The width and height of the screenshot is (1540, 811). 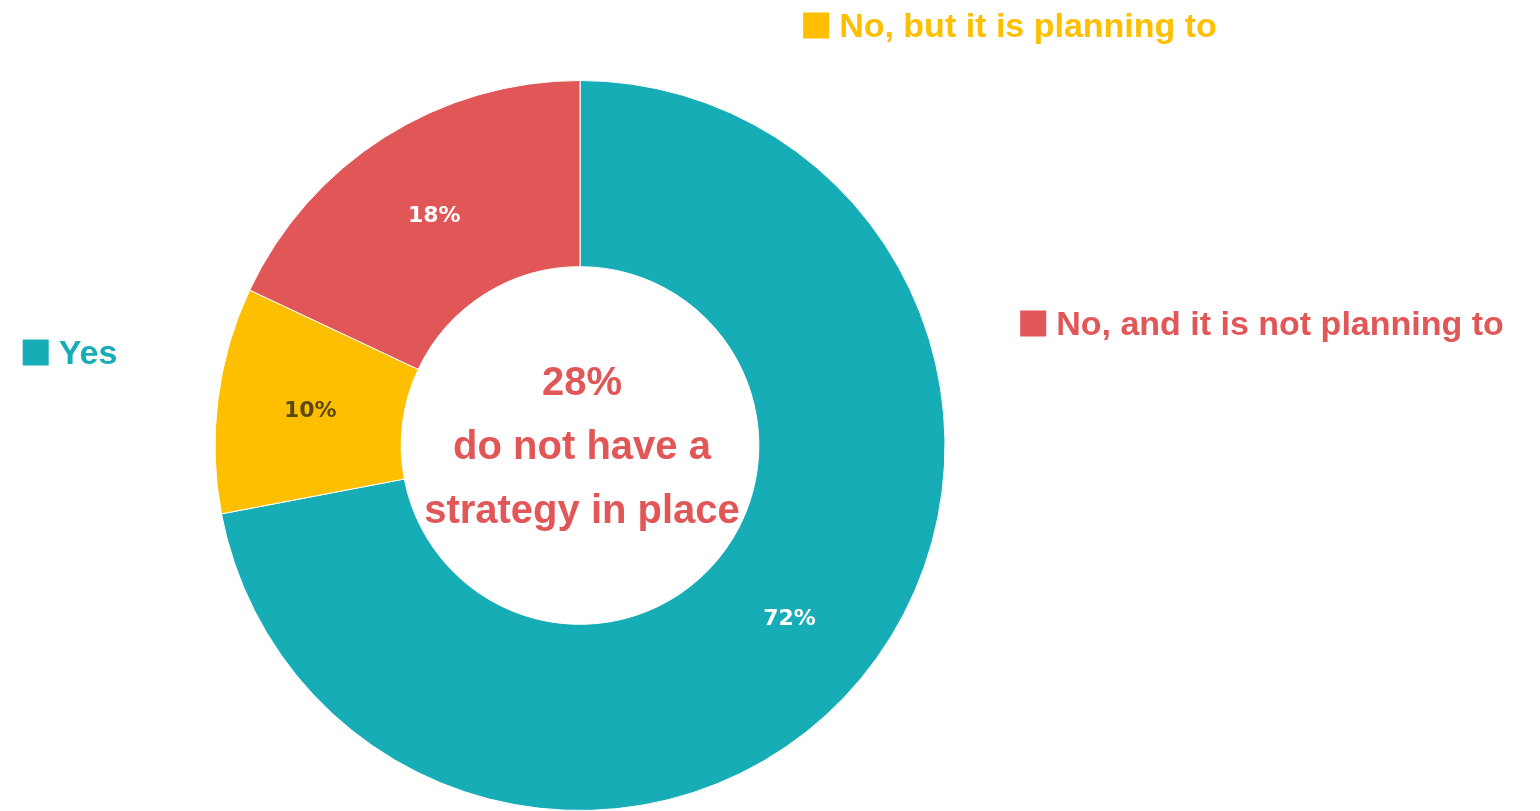 I want to click on data-label: 10%, so click(x=310, y=410).